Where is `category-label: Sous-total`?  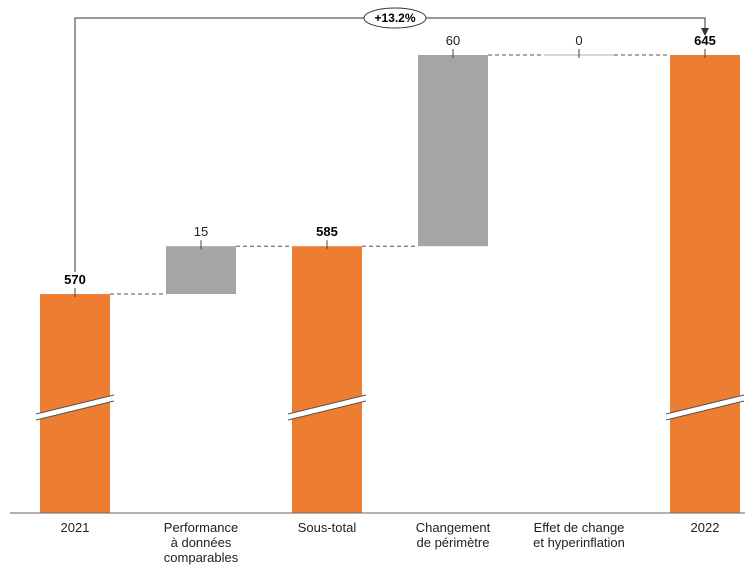 category-label: Sous-total is located at coordinates (327, 527).